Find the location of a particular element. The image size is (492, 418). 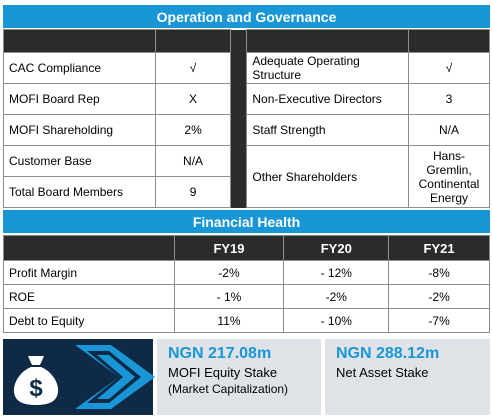

gov-value: 9 is located at coordinates (193, 192).